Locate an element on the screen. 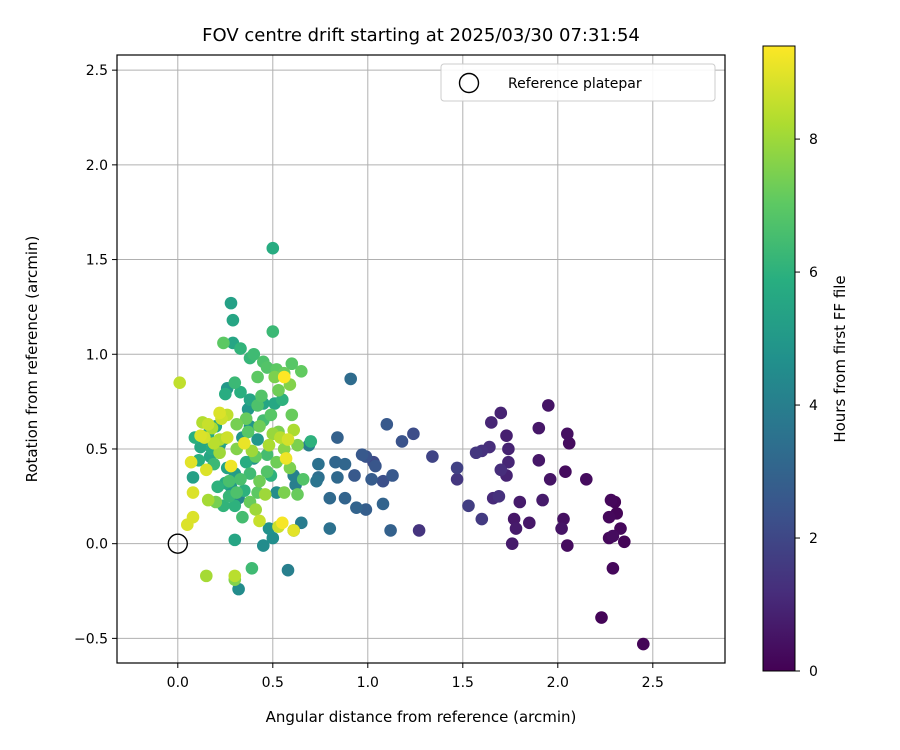 This screenshot has height=750, width=900. y-tick-label: 2.5 is located at coordinates (97, 71).